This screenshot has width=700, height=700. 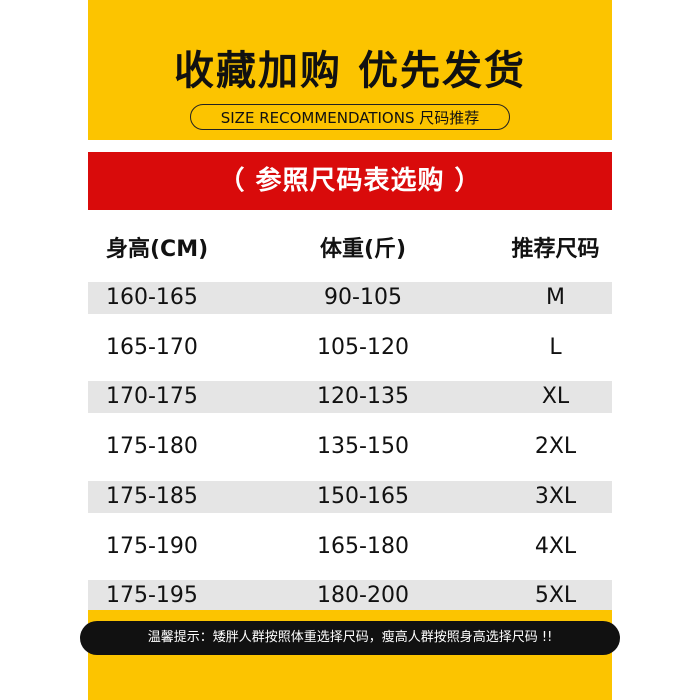 I want to click on table-cell: 150-165, so click(x=363, y=496).